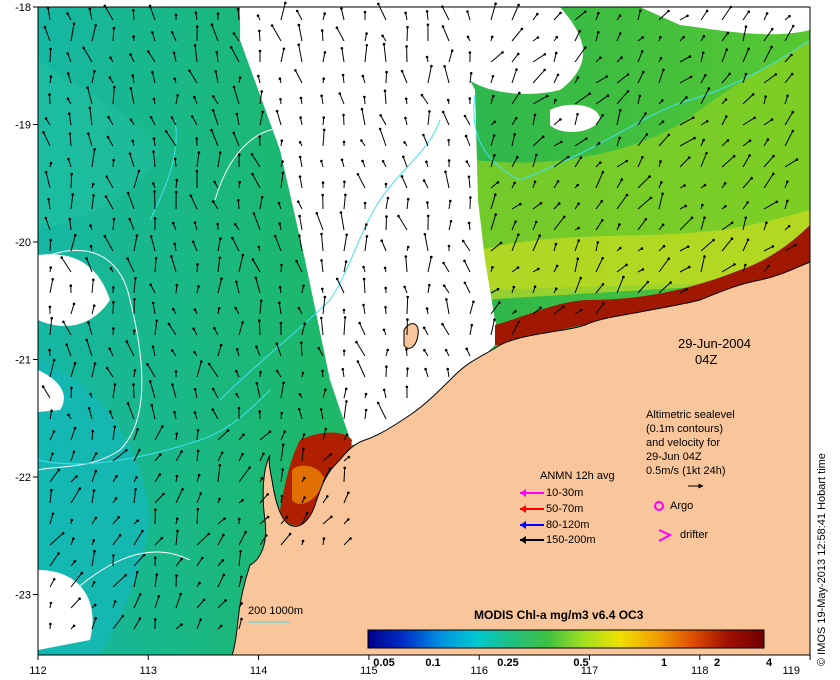 This screenshot has width=840, height=680. What do you see at coordinates (523, 509) in the screenshot?
I see `anmn-legend-arrowhead` at bounding box center [523, 509].